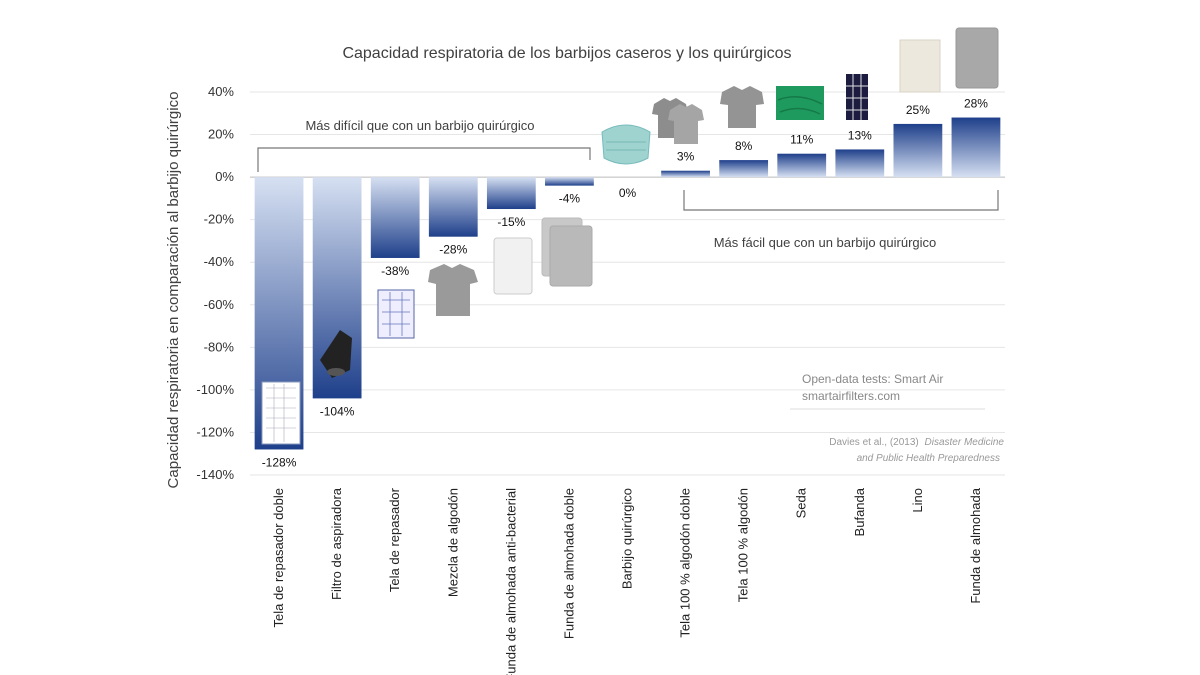 This screenshot has height=675, width=1200. What do you see at coordinates (686, 157) in the screenshot?
I see `data-label: 3%` at bounding box center [686, 157].